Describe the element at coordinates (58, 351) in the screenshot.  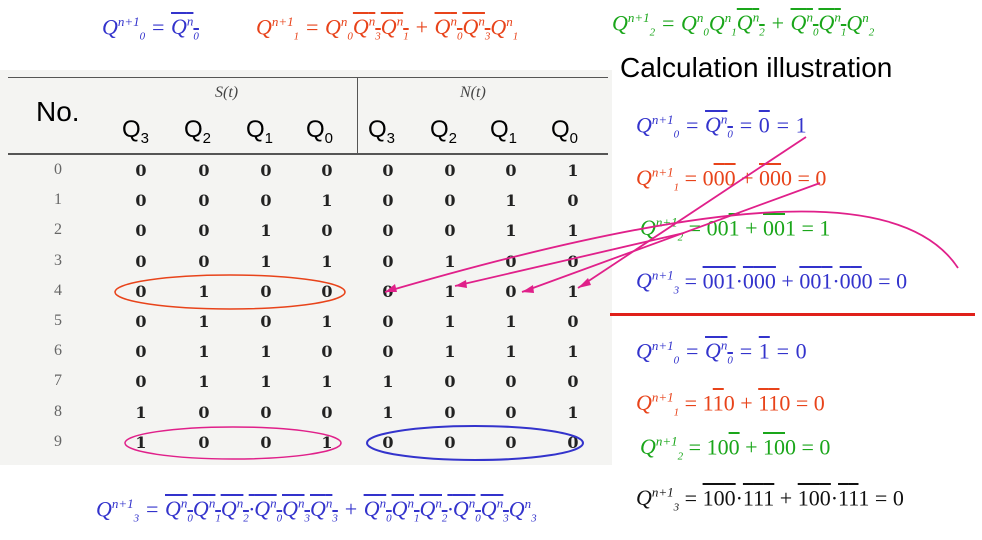
I see `row-number: 6` at that location.